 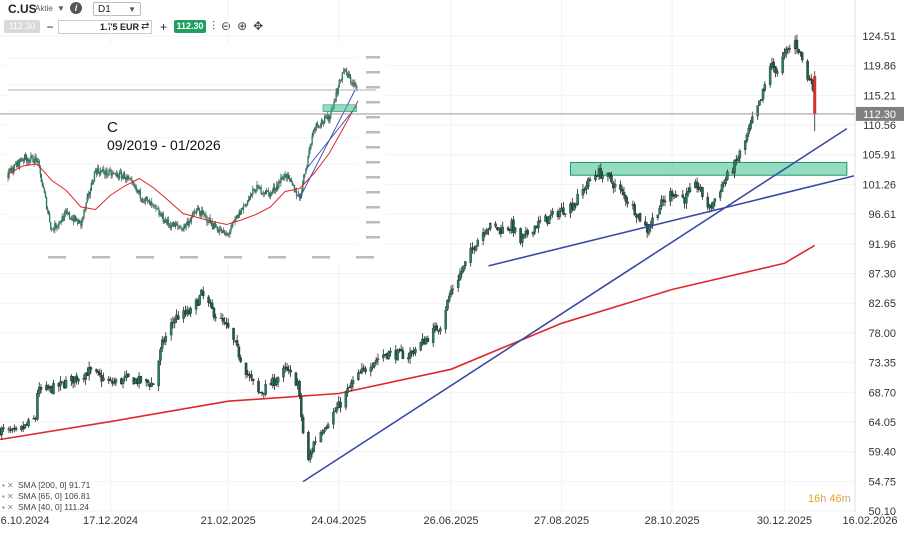 What do you see at coordinates (882, 453) in the screenshot?
I see `y-tick-label: 59.40` at bounding box center [882, 453].